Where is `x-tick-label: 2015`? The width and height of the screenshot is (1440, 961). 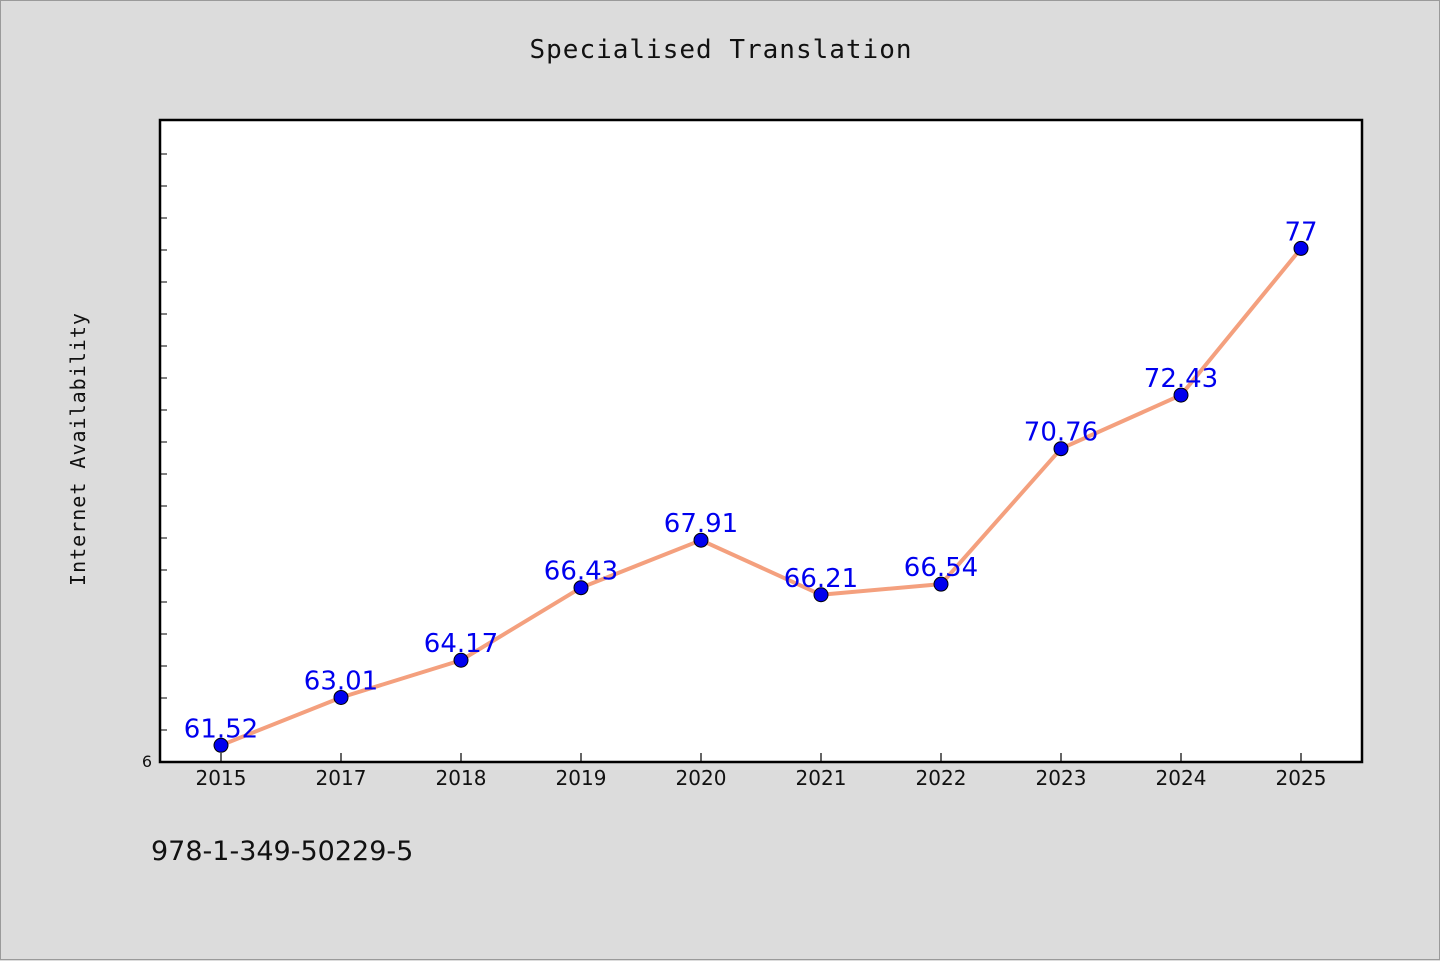 x-tick-label: 2015 is located at coordinates (221, 778).